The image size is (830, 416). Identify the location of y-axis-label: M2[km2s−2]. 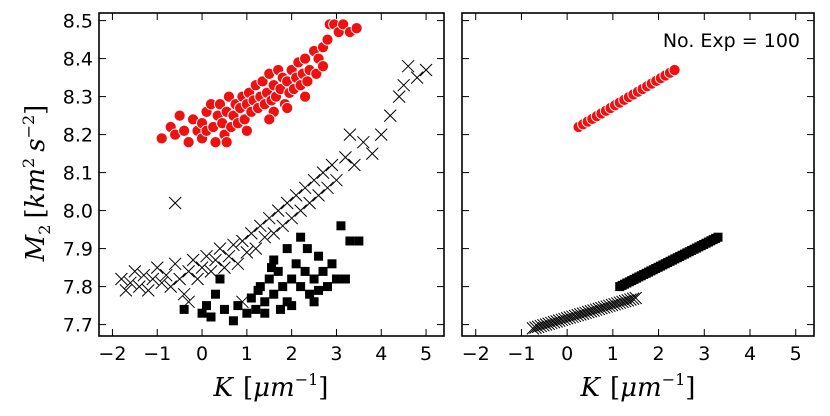
(36, 184).